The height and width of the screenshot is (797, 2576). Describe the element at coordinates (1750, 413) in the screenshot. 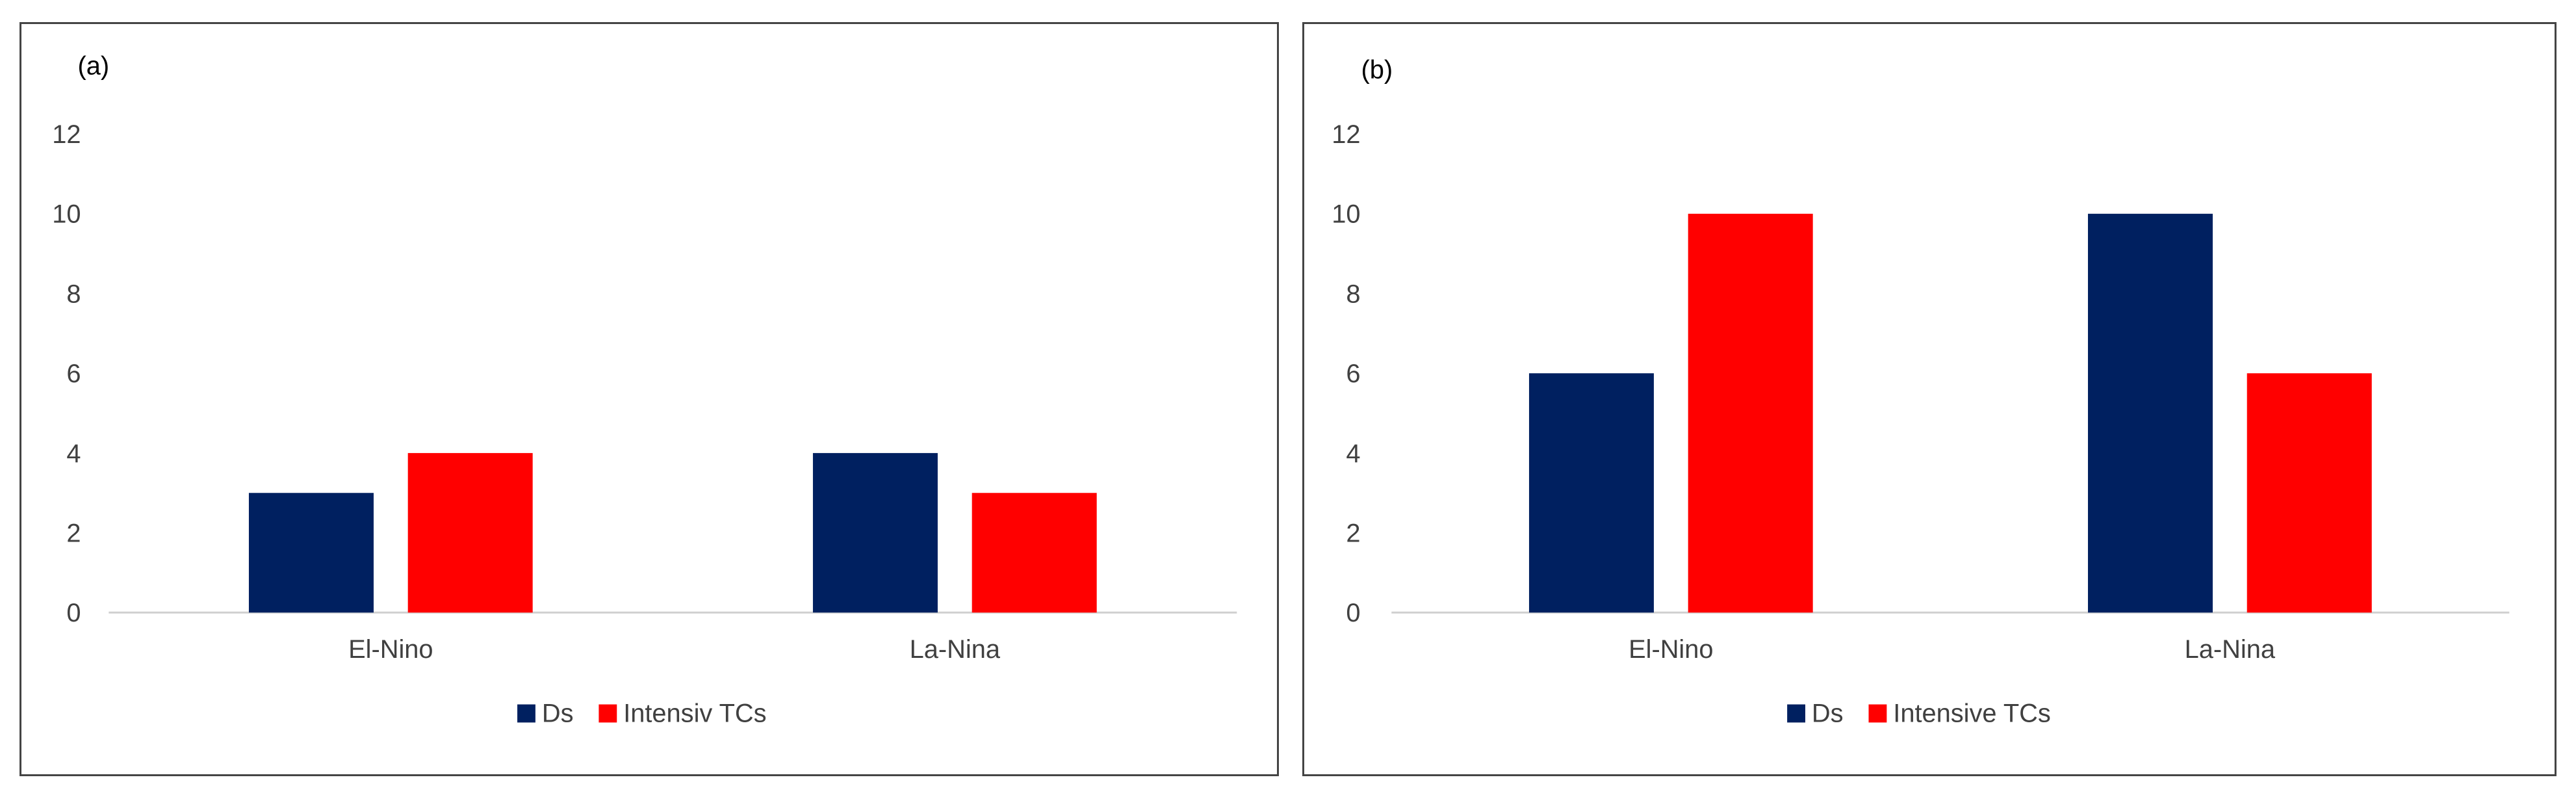

I see `bar-intensive-tcs-el-nino` at that location.